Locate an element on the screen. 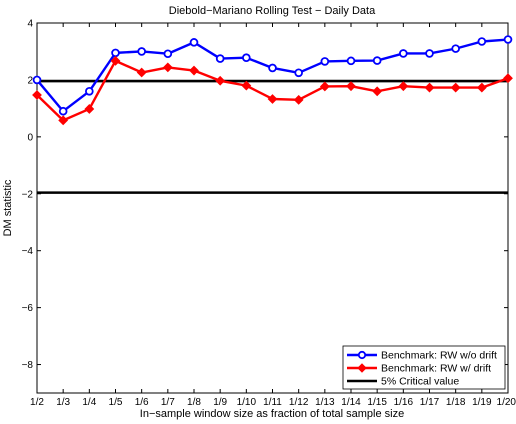 The width and height of the screenshot is (516, 424). x-tick-label: 1/7 is located at coordinates (168, 402).